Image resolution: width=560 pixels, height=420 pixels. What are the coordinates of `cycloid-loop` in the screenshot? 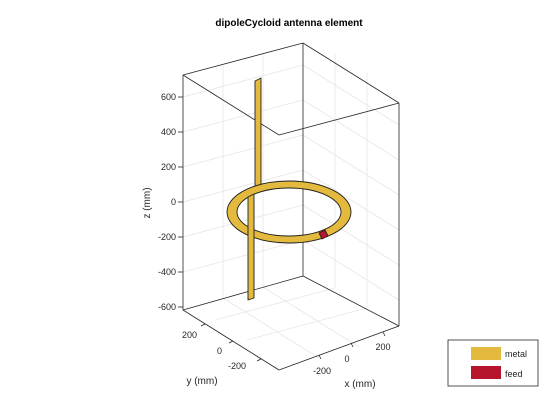 It's located at (289, 212).